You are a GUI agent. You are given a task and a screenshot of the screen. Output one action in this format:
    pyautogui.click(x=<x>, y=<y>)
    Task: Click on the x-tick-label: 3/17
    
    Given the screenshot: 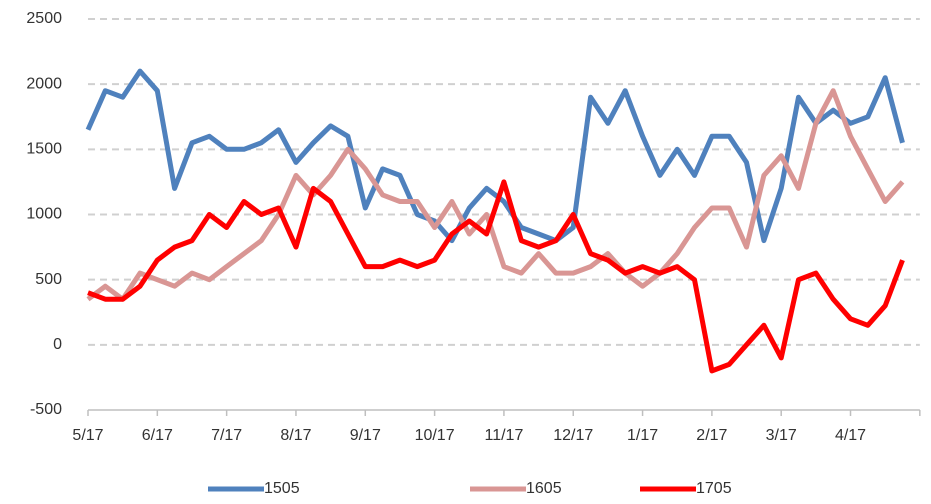 What is the action you would take?
    pyautogui.click(x=781, y=435)
    